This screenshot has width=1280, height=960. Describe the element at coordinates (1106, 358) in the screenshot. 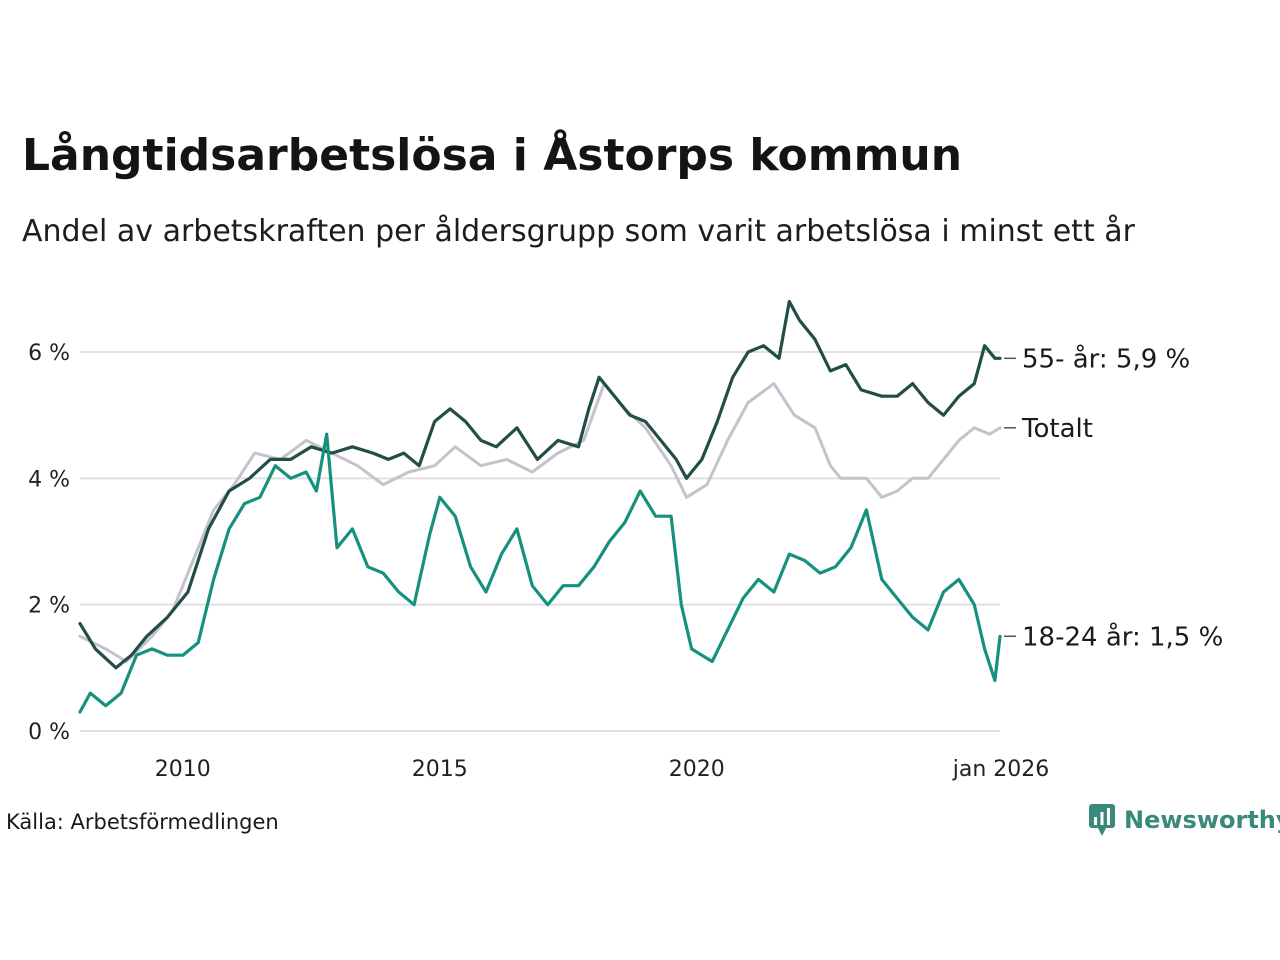

I see `series-label-senior: 55- år: 5,9 %` at that location.